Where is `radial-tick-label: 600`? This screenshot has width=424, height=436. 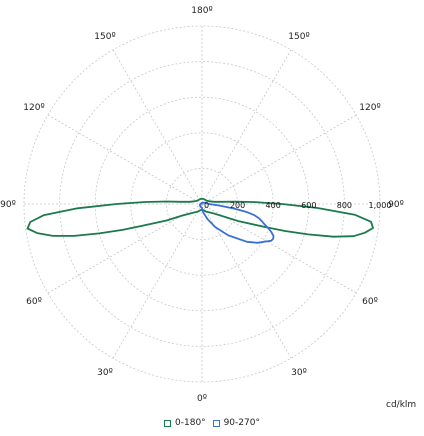 radial-tick-label: 600 is located at coordinates (308, 205).